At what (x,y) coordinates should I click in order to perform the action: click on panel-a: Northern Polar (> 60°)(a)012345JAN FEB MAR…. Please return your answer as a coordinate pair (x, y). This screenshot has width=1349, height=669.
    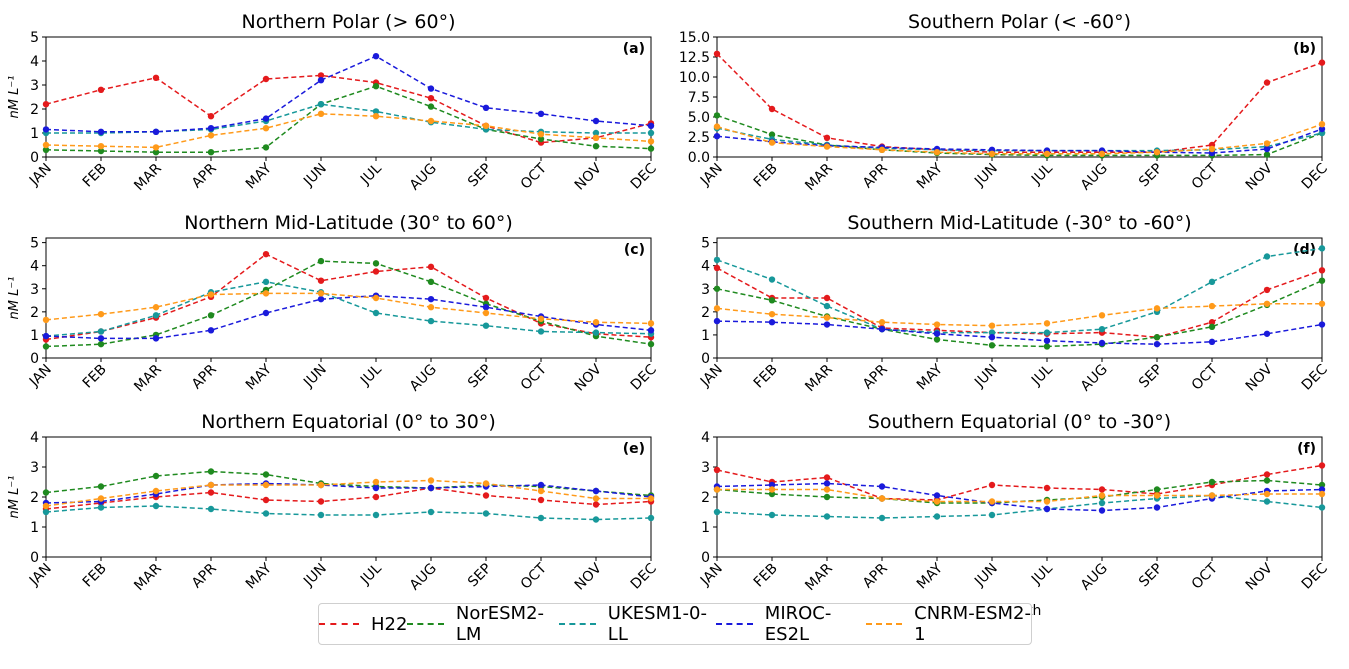
    Looking at the image, I should click on (333, 102).